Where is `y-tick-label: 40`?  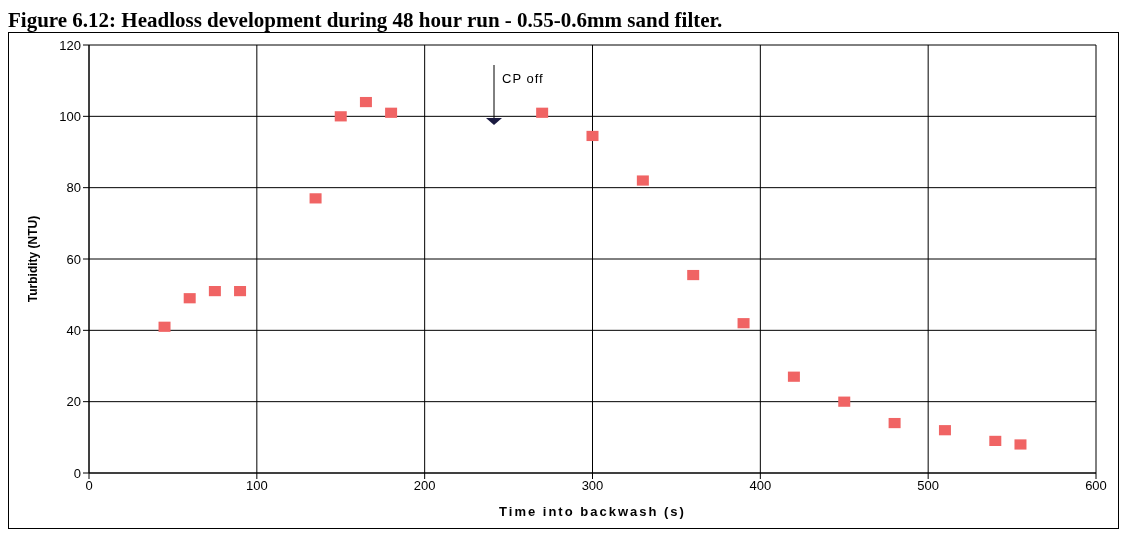
y-tick-label: 40 is located at coordinates (73, 330).